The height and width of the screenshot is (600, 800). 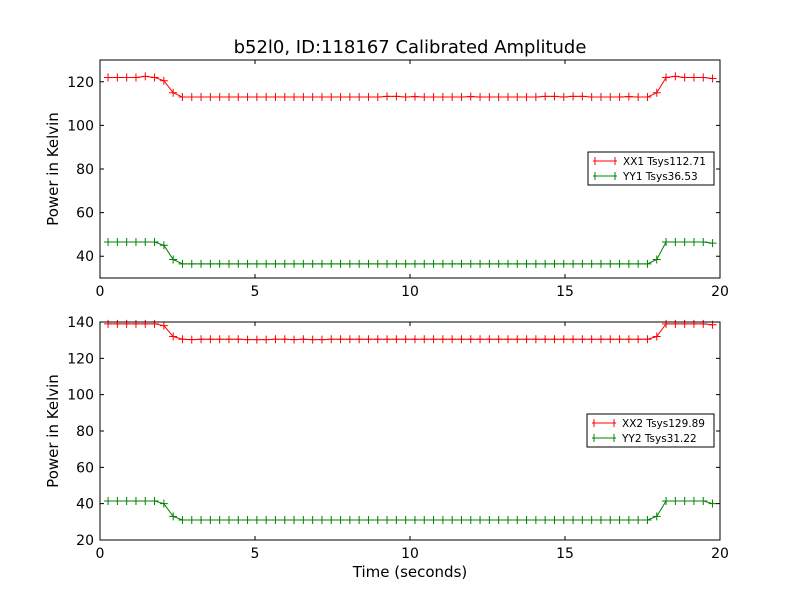 I want to click on legend-label: YY2 Tsys31.22, so click(x=659, y=439).